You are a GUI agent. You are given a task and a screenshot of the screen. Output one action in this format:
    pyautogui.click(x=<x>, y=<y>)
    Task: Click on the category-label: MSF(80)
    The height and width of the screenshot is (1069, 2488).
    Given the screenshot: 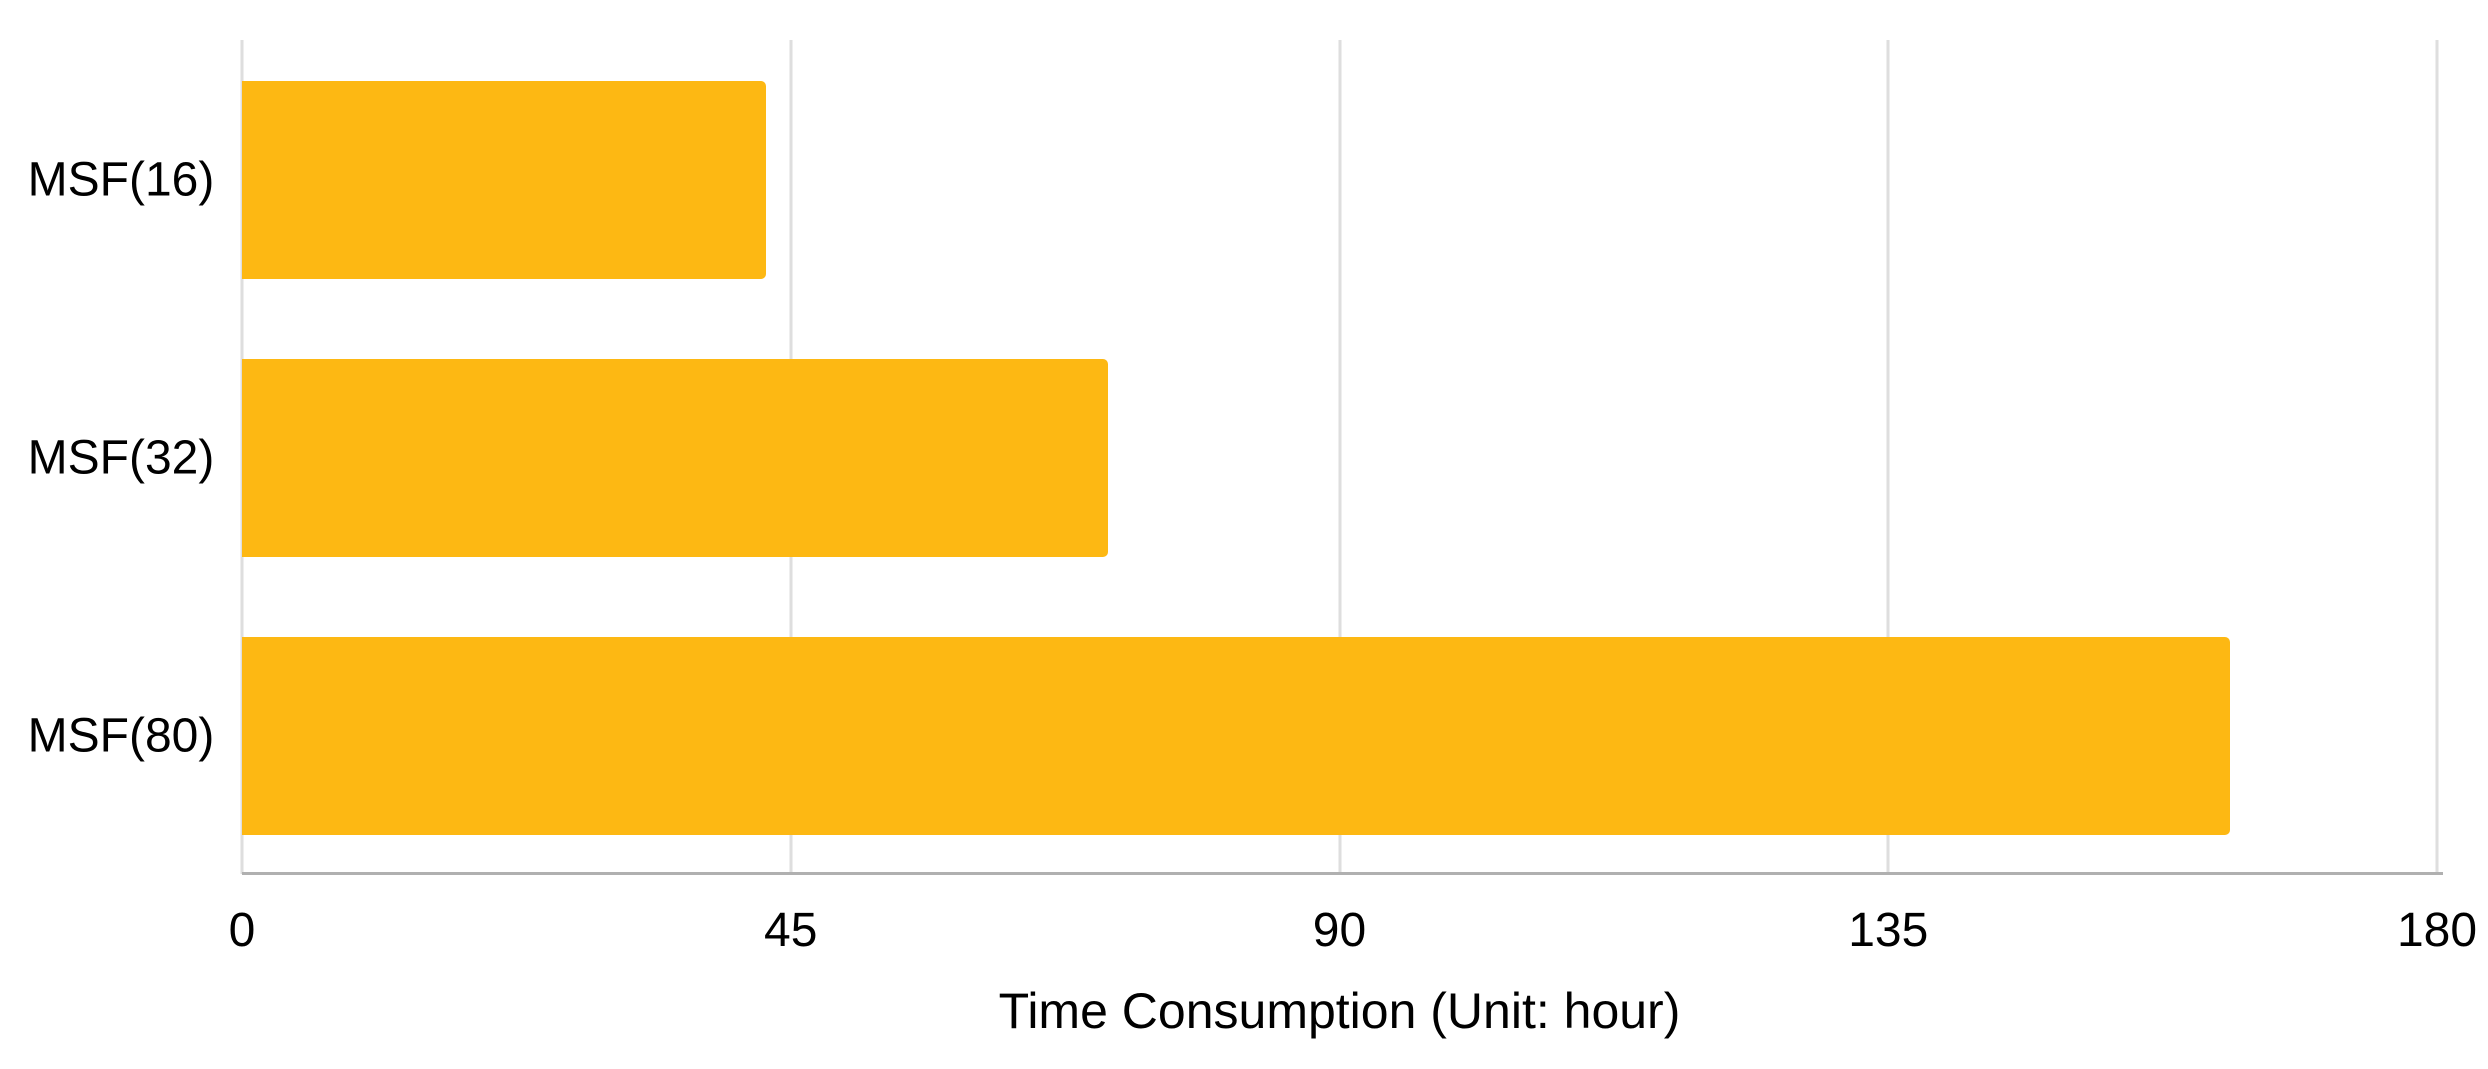 What is the action you would take?
    pyautogui.click(x=121, y=736)
    